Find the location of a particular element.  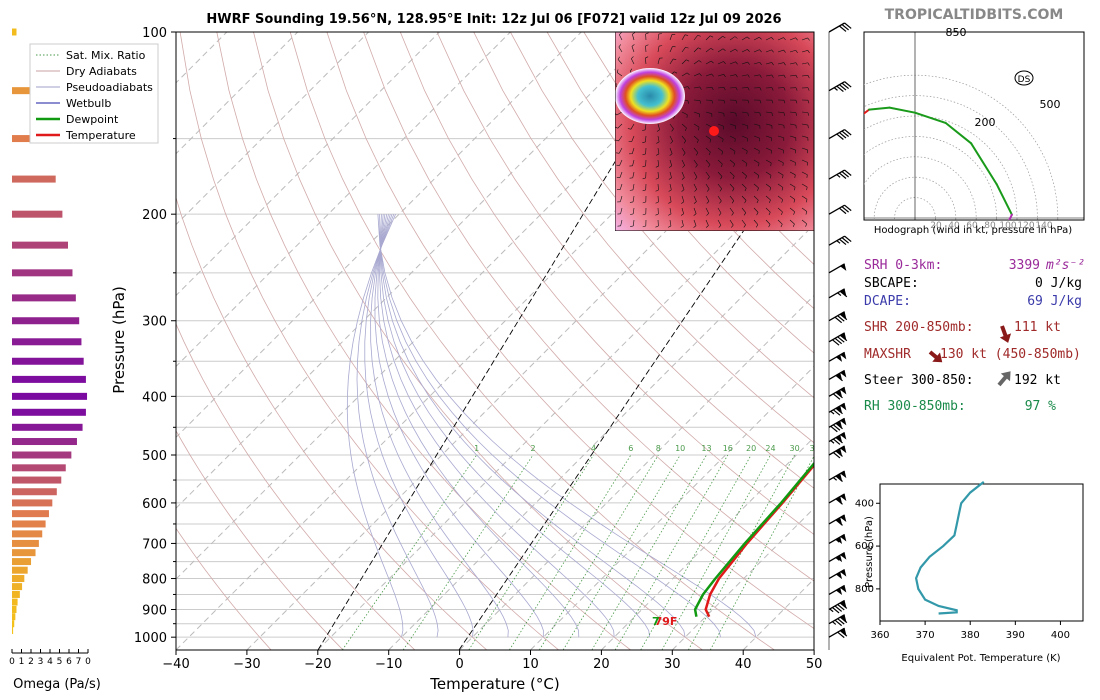

mixing-ratio-label: 6 is located at coordinates (630, 448).